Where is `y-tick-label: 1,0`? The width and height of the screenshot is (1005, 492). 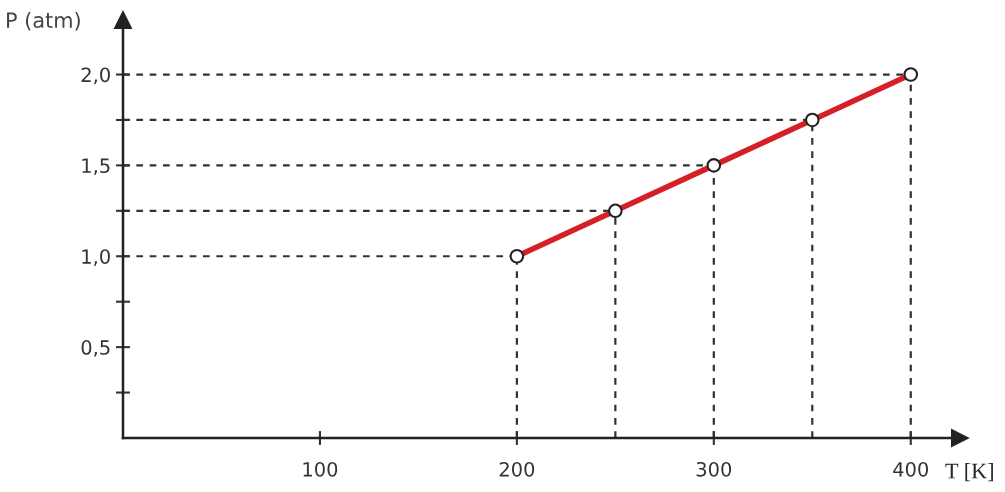 y-tick-label: 1,0 is located at coordinates (96, 257).